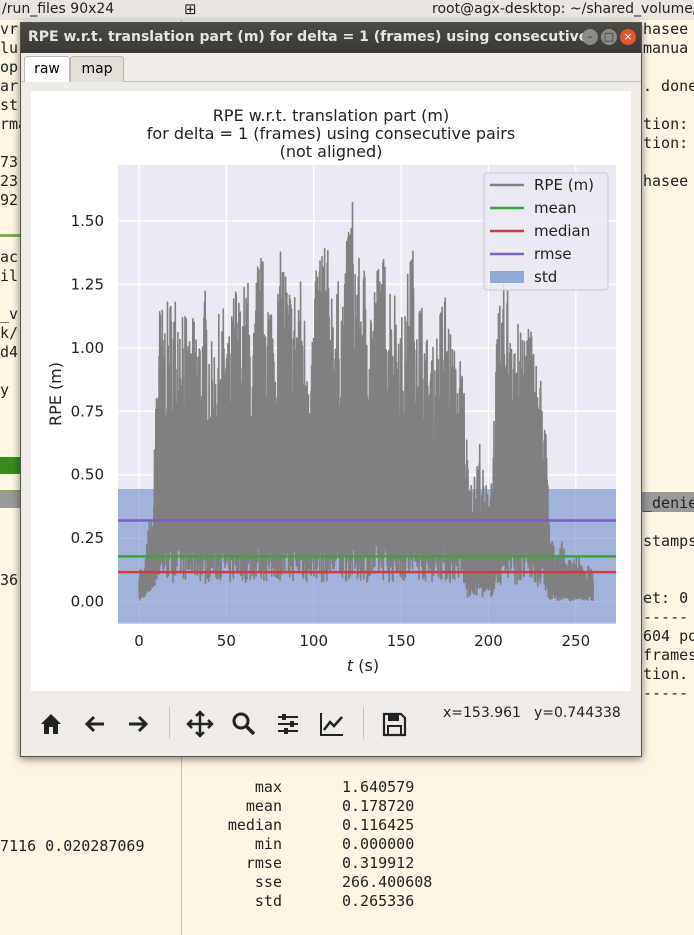 The height and width of the screenshot is (935, 694). Describe the element at coordinates (507, 277) in the screenshot. I see `legend-swatch` at that location.